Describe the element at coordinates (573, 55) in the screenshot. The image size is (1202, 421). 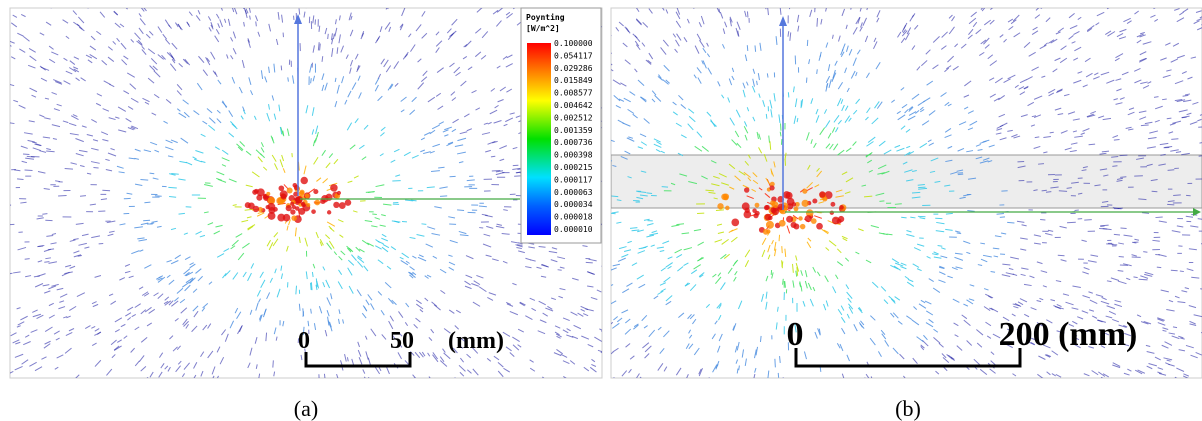
I see `legend-label: 0.054117` at that location.